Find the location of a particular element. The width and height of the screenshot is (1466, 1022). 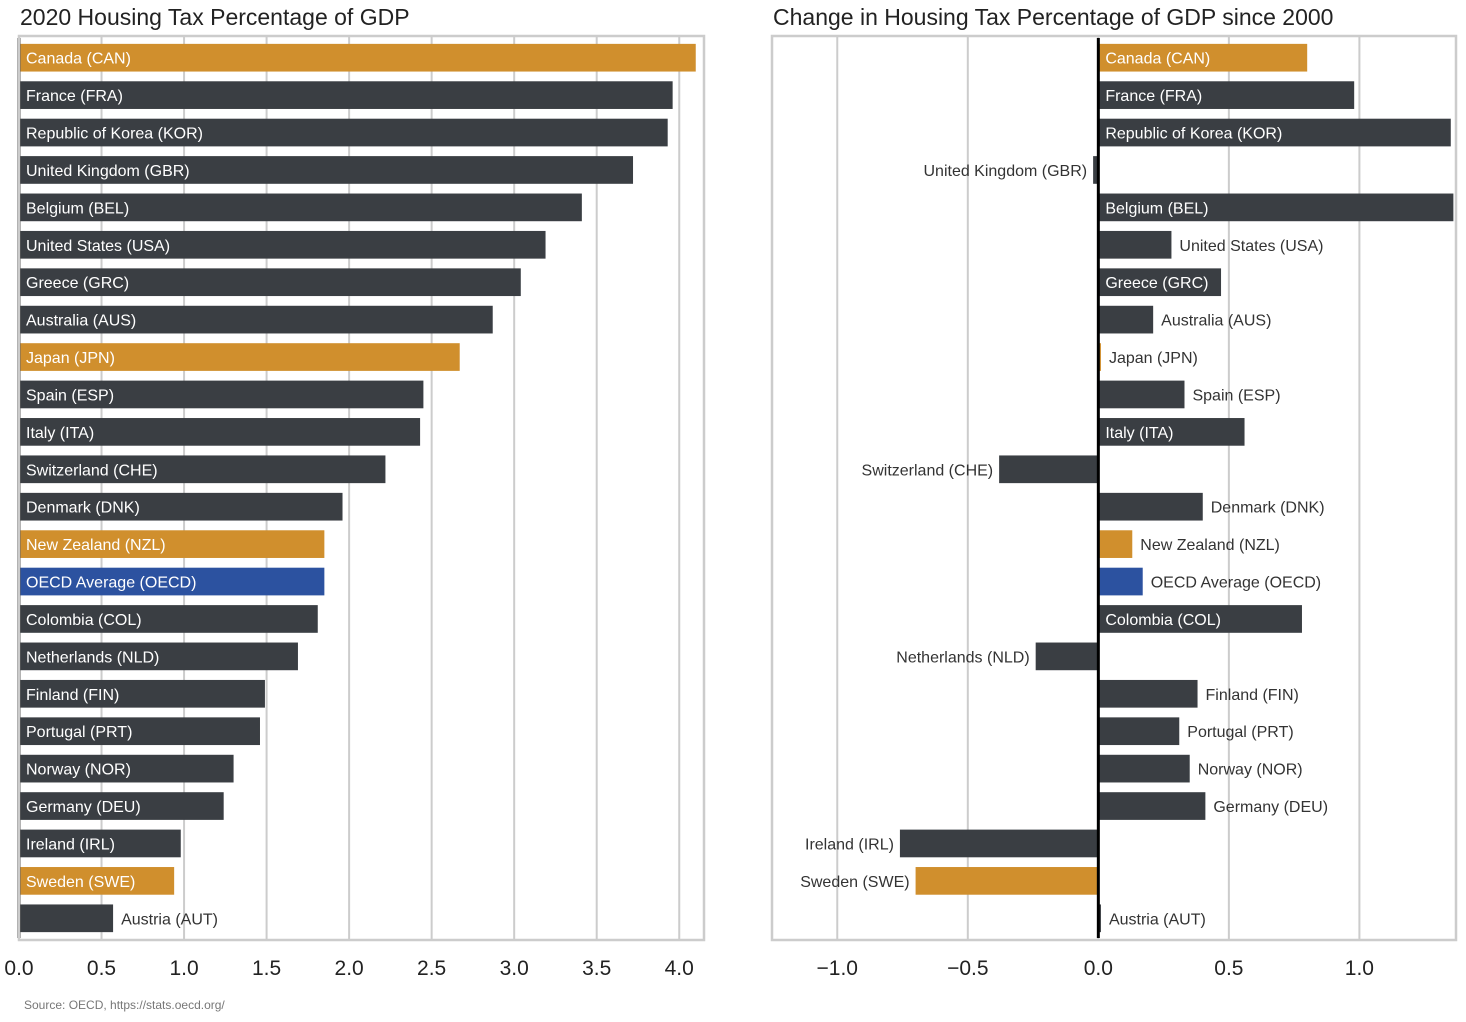

right-bar-label: Finland (FIN) is located at coordinates (1252, 695).